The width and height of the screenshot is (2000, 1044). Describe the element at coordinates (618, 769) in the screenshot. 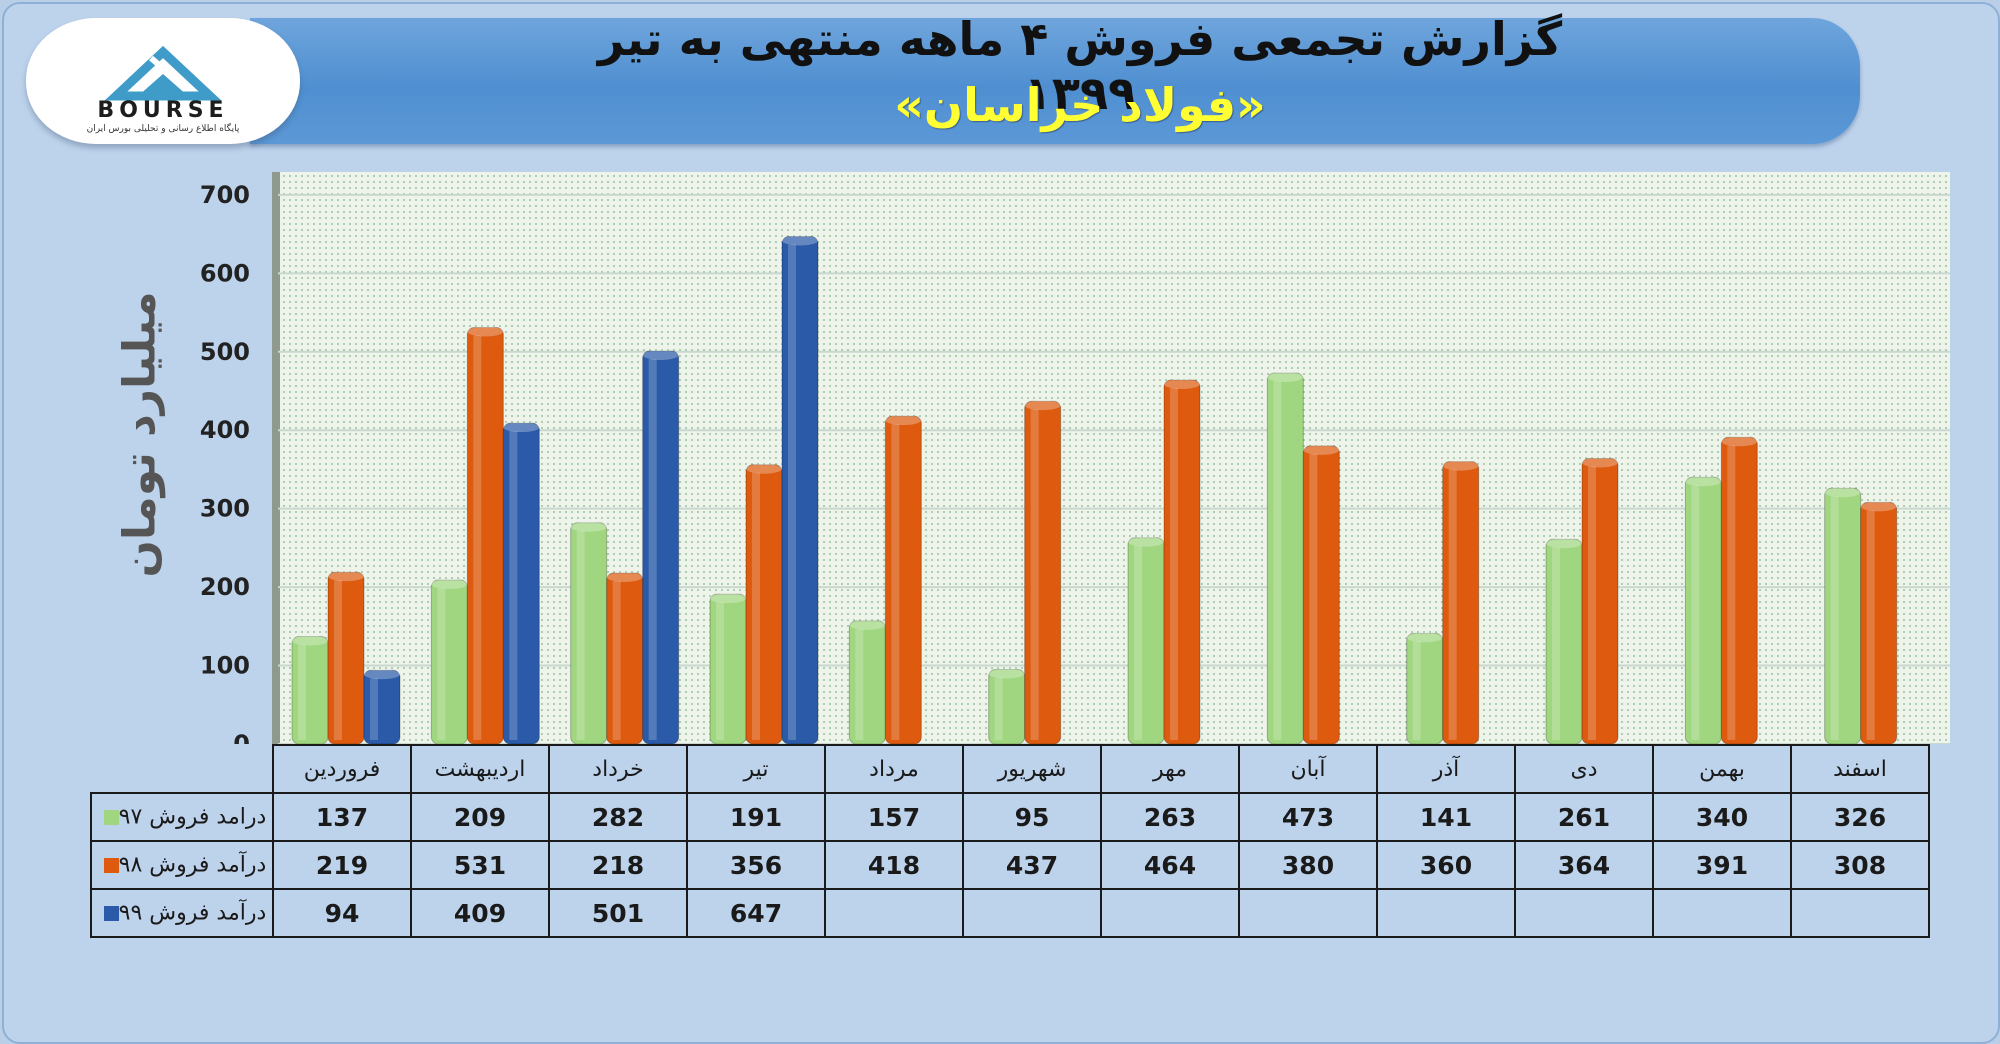

I see `month-label: خرداد` at that location.